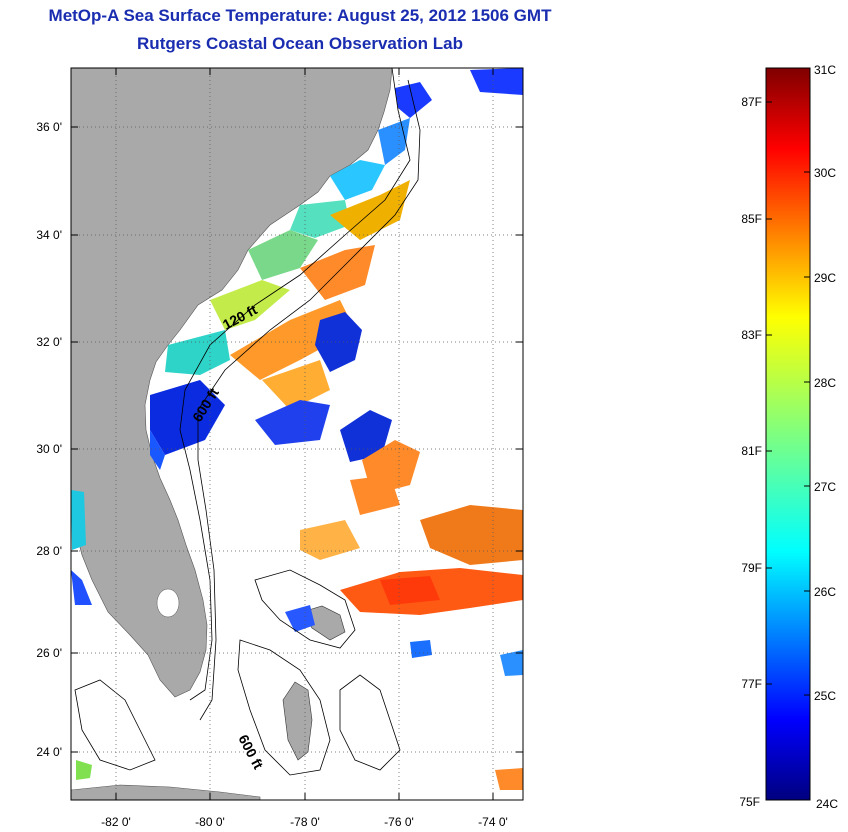 Image resolution: width=848 pixels, height=832 pixels. What do you see at coordinates (788, 434) in the screenshot?
I see `colorbar-gradient` at bounding box center [788, 434].